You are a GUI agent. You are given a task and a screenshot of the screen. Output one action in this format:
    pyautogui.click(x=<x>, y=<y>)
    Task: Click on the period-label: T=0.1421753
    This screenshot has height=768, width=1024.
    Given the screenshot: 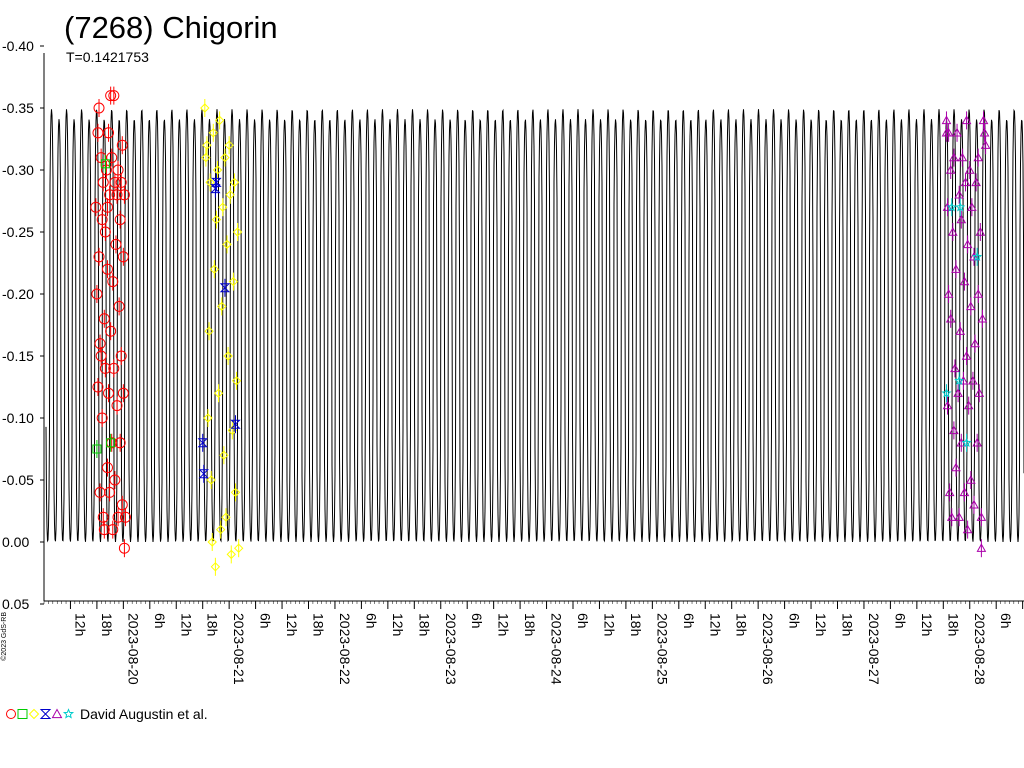 What is the action you would take?
    pyautogui.click(x=107, y=57)
    